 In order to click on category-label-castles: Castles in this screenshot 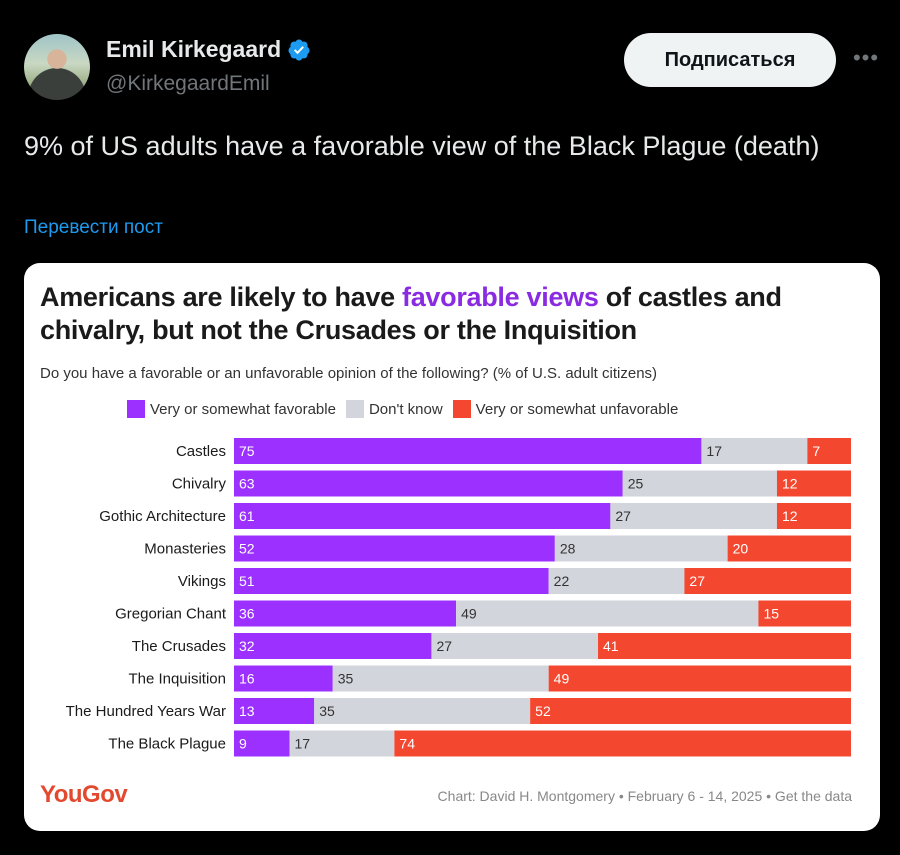, I will do `click(201, 451)`.